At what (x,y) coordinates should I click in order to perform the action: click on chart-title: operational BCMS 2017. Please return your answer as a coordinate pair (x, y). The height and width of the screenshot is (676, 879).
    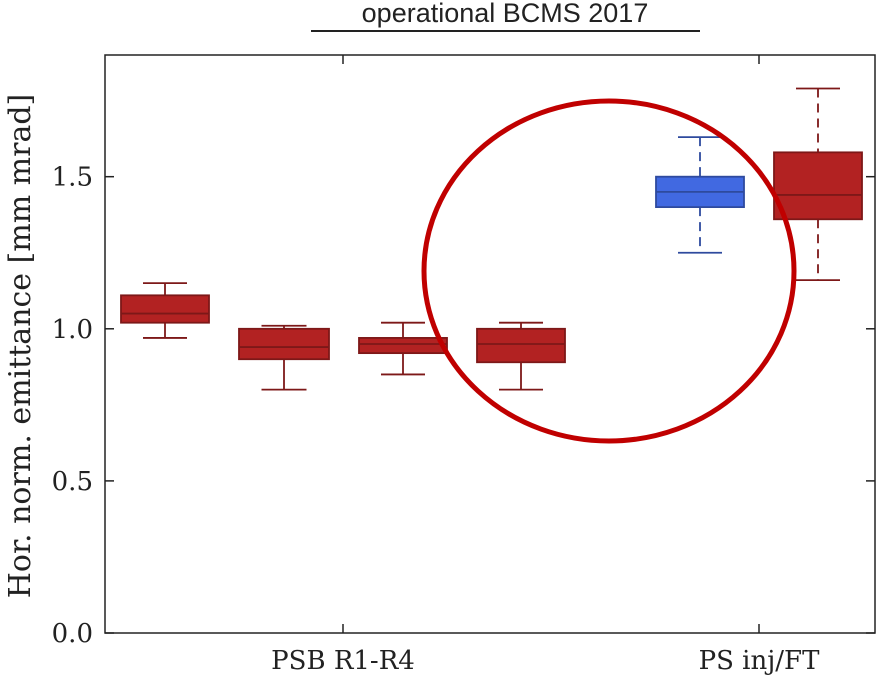
    Looking at the image, I should click on (505, 14).